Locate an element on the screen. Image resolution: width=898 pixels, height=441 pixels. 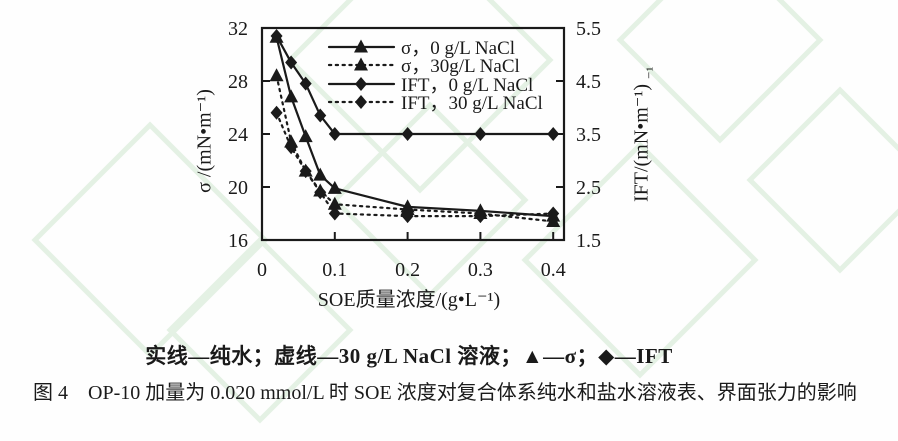
right-y-axis-superscript-artifact: ⁻¹ is located at coordinates (652, 73).